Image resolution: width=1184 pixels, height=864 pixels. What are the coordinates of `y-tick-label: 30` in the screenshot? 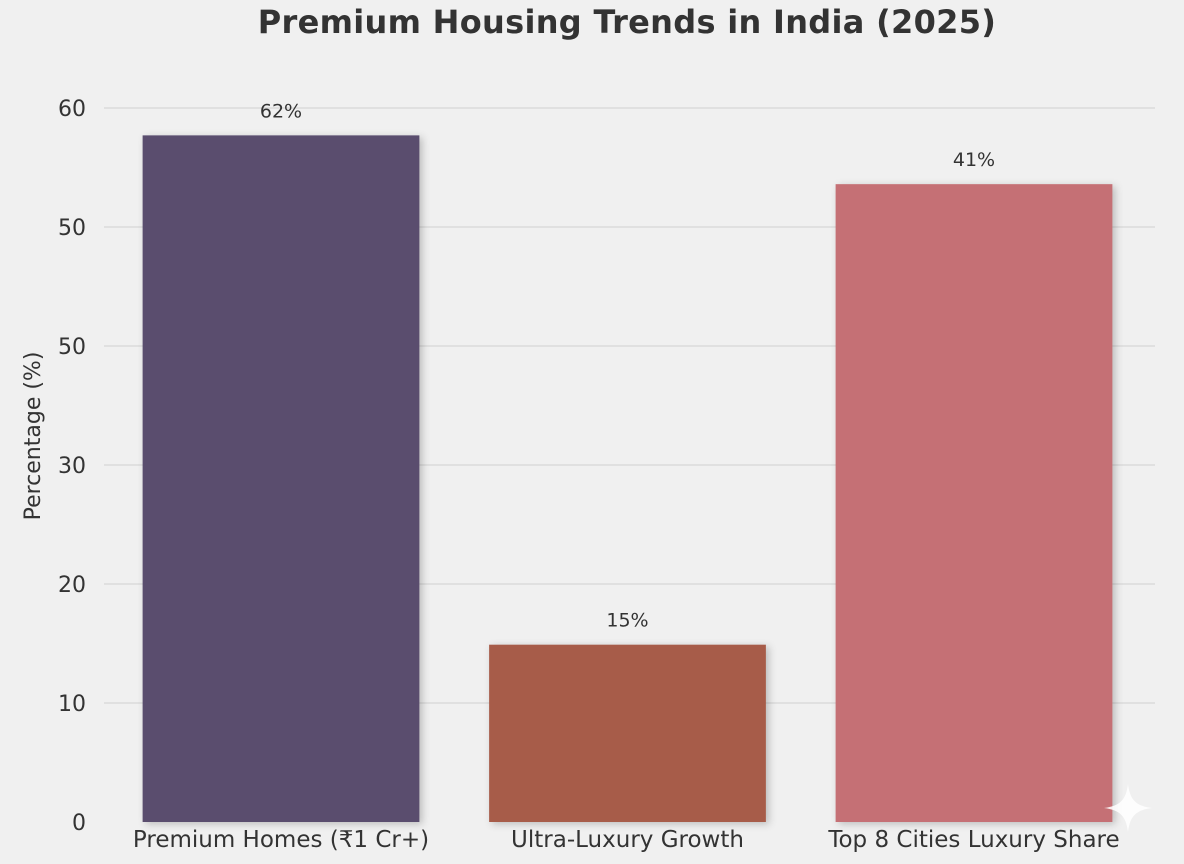 It's located at (72, 466).